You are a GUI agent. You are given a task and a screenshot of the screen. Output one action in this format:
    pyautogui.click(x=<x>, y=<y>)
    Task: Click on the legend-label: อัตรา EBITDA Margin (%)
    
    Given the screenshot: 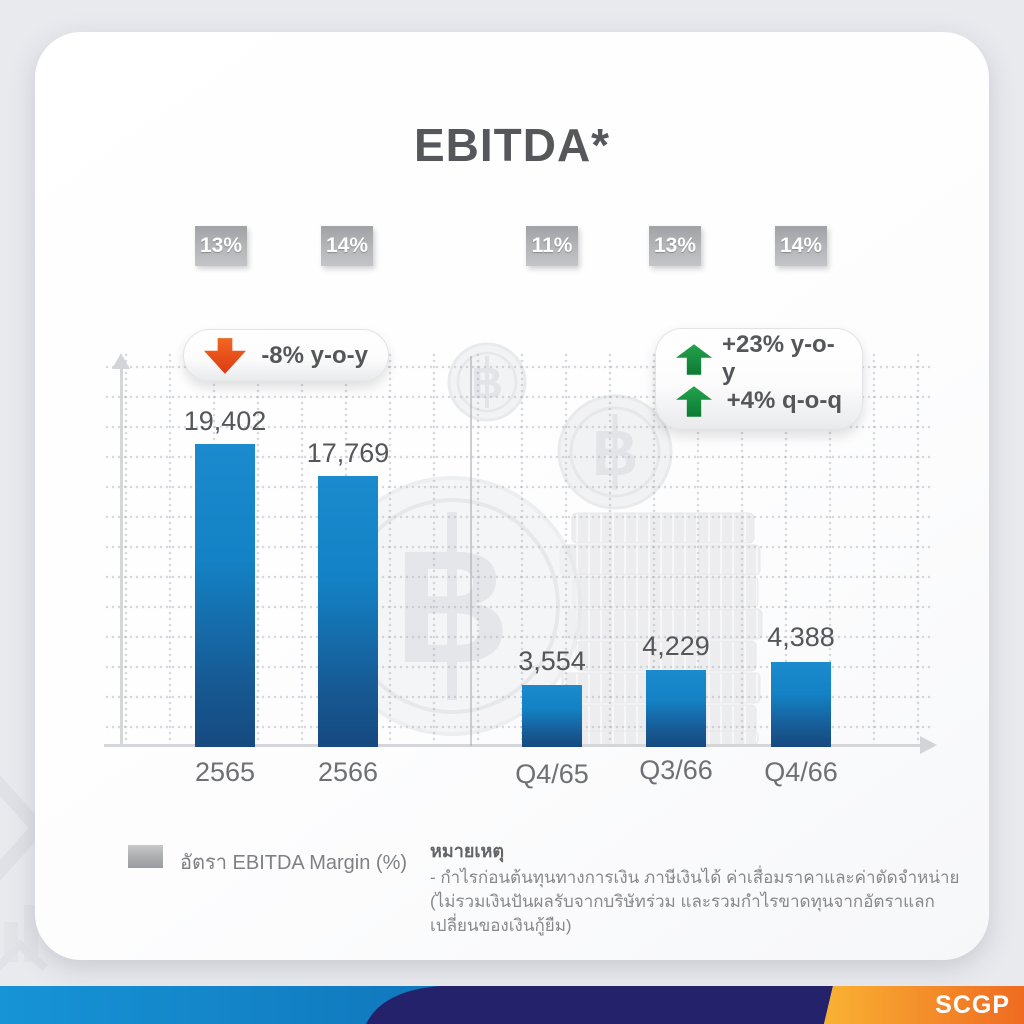 What is the action you would take?
    pyautogui.click(x=294, y=863)
    